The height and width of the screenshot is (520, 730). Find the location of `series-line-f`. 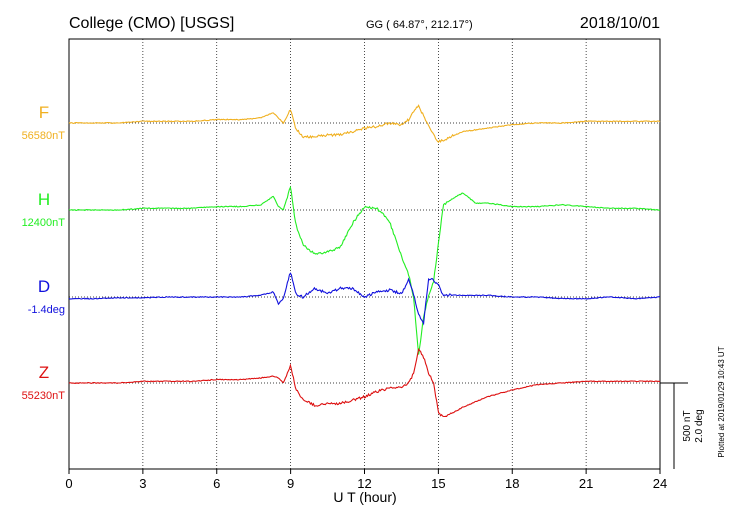

series-line-f is located at coordinates (364, 124).